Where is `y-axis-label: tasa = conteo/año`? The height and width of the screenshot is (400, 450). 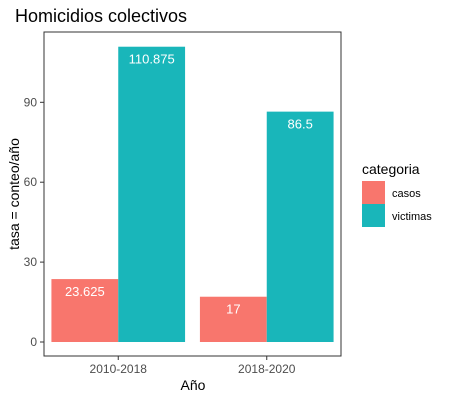 y-axis-label: tasa = conteo/año is located at coordinates (14, 194).